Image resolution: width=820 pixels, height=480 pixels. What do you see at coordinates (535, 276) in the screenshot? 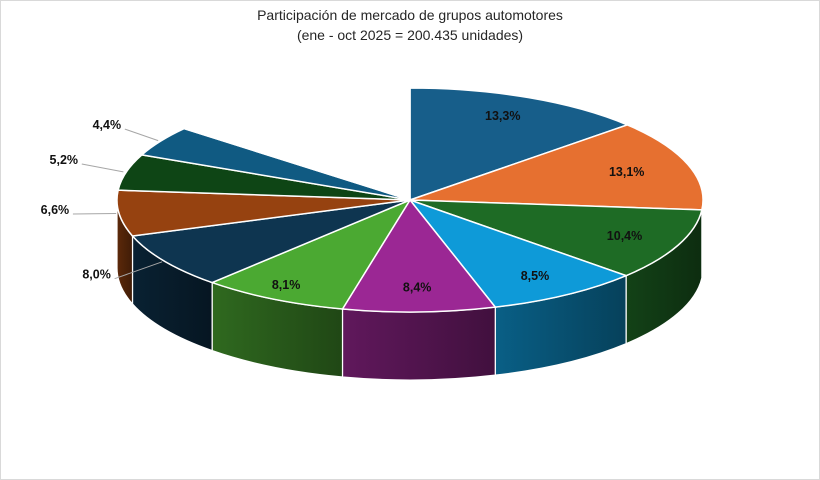
I see `data-label-4: 8,5%` at bounding box center [535, 276].